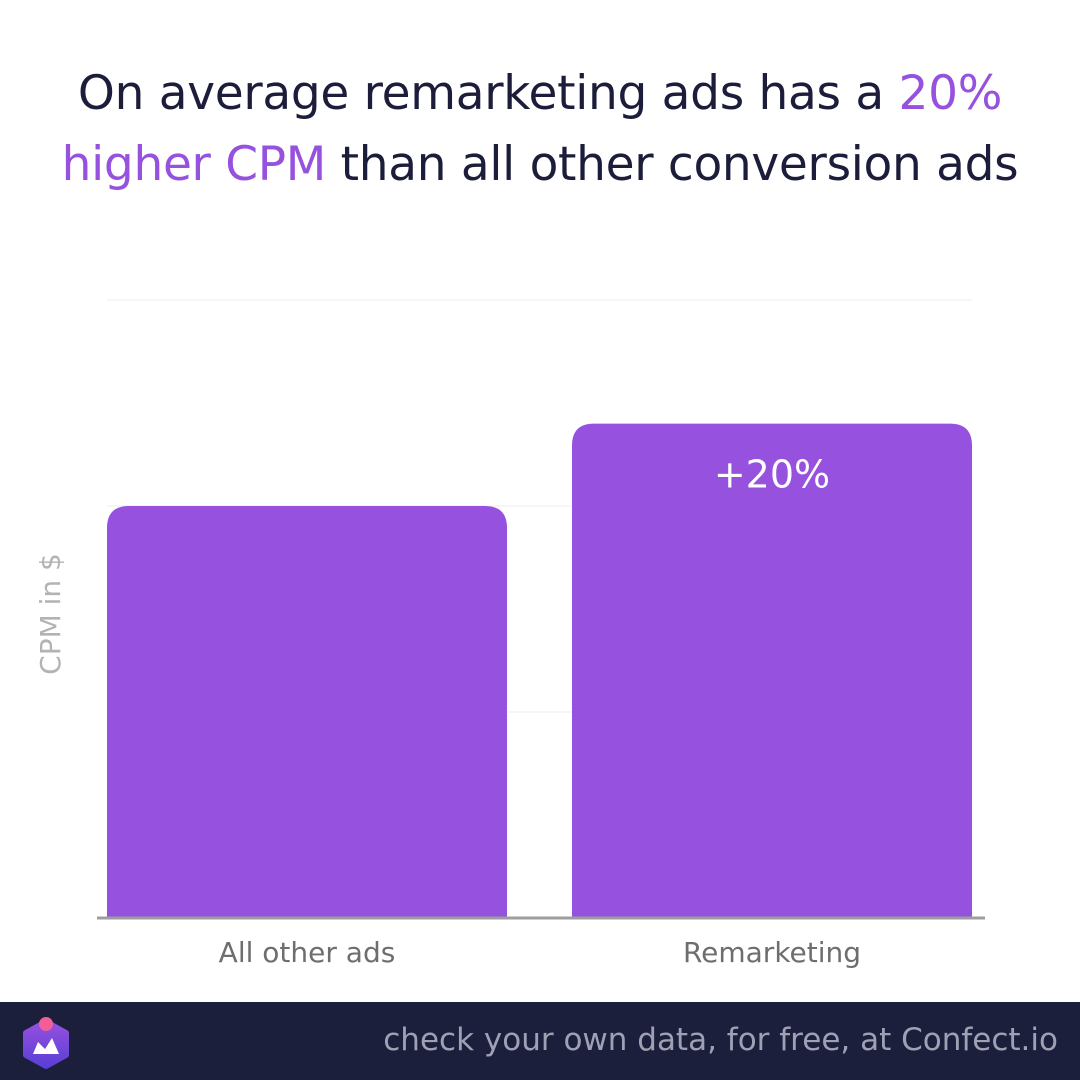  I want to click on headline-part1: On average remarketing ads has a, so click(488, 93).